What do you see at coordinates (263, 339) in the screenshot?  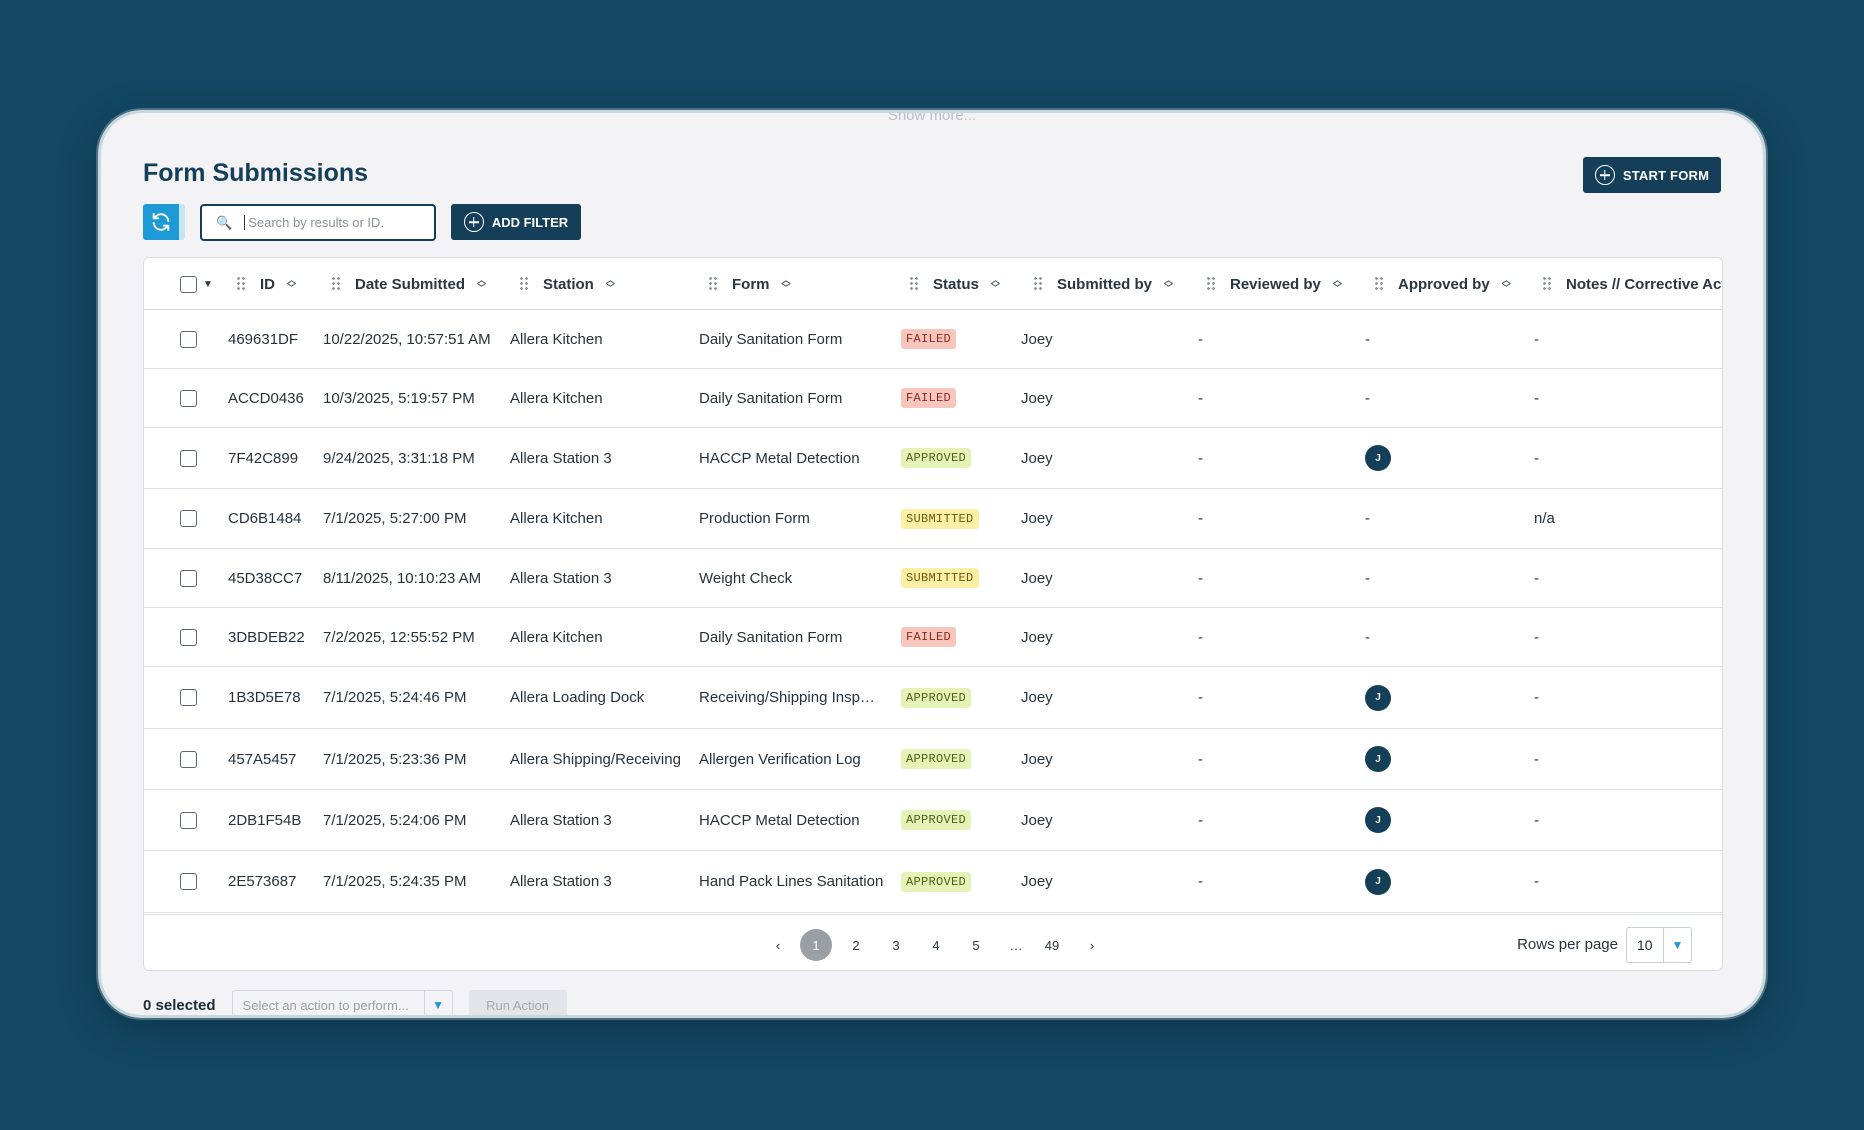 I see `cell-id: 469631DF` at bounding box center [263, 339].